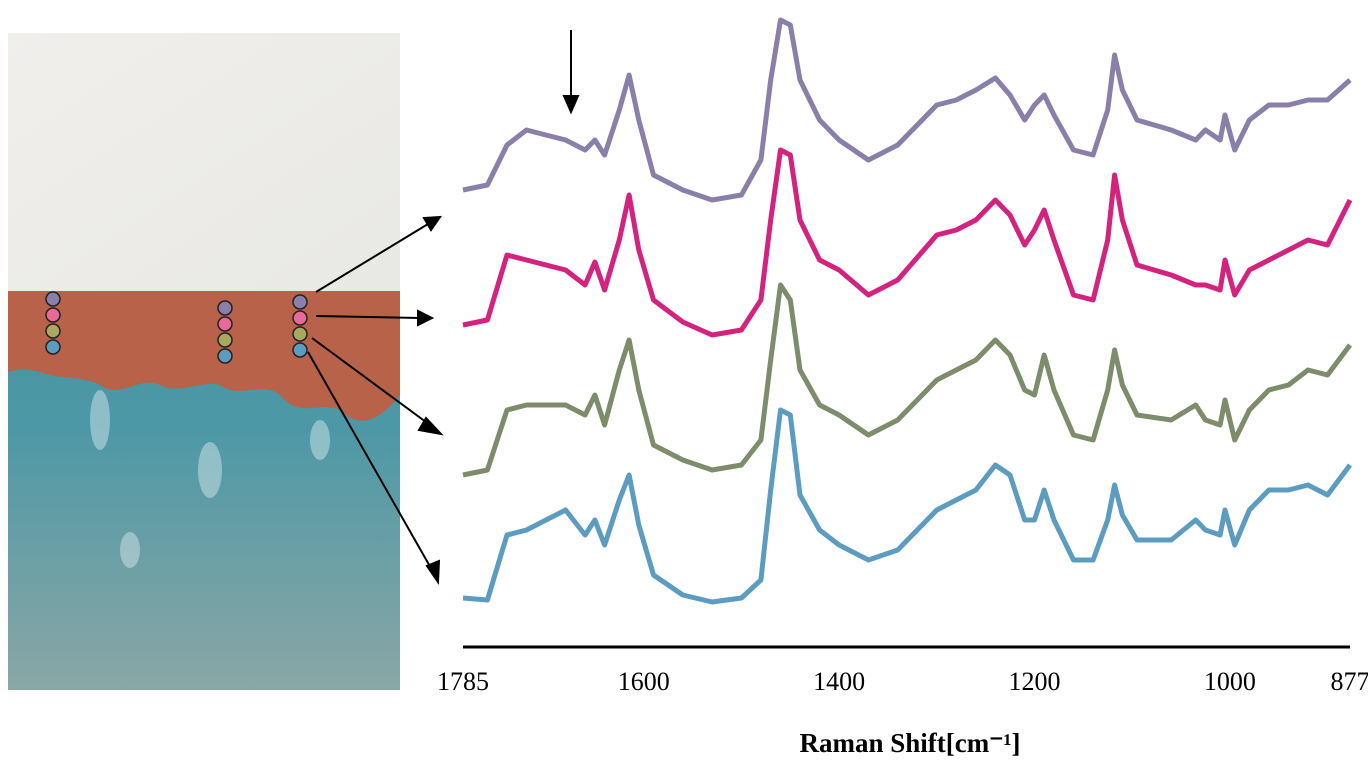  Describe the element at coordinates (463, 681) in the screenshot. I see `x-tick-label: 1785` at that location.